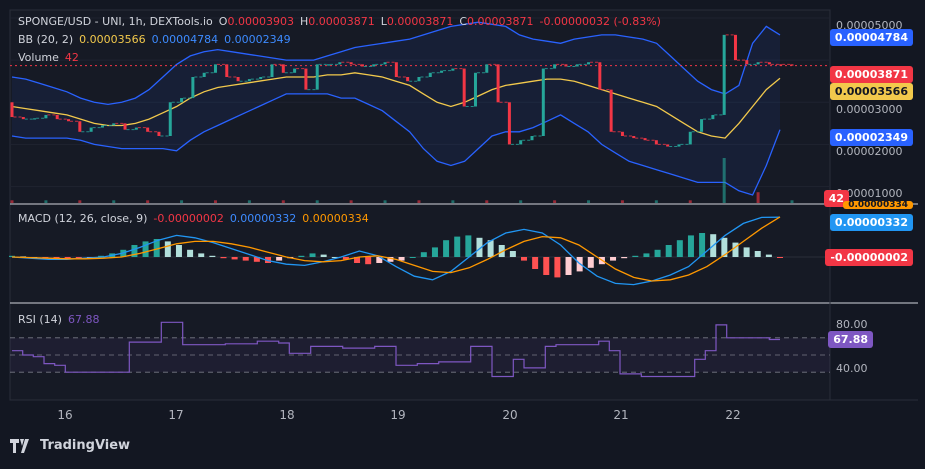 The width and height of the screenshot is (925, 469). Describe the element at coordinates (335, 218) in the screenshot. I see `macd-signal-value: 0.00000334` at that location.